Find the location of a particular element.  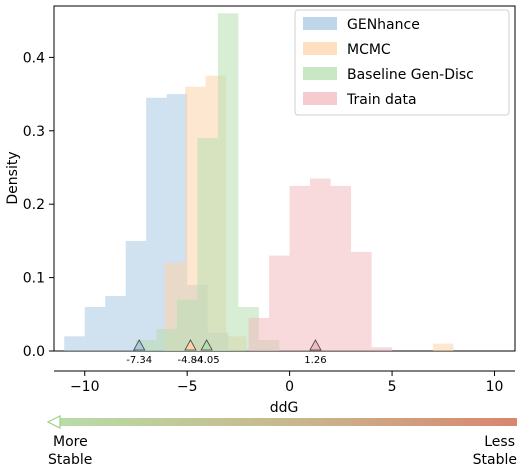

legend: GENhance MCMC Baseline Gen-Disc Train data is located at coordinates (402, 62).